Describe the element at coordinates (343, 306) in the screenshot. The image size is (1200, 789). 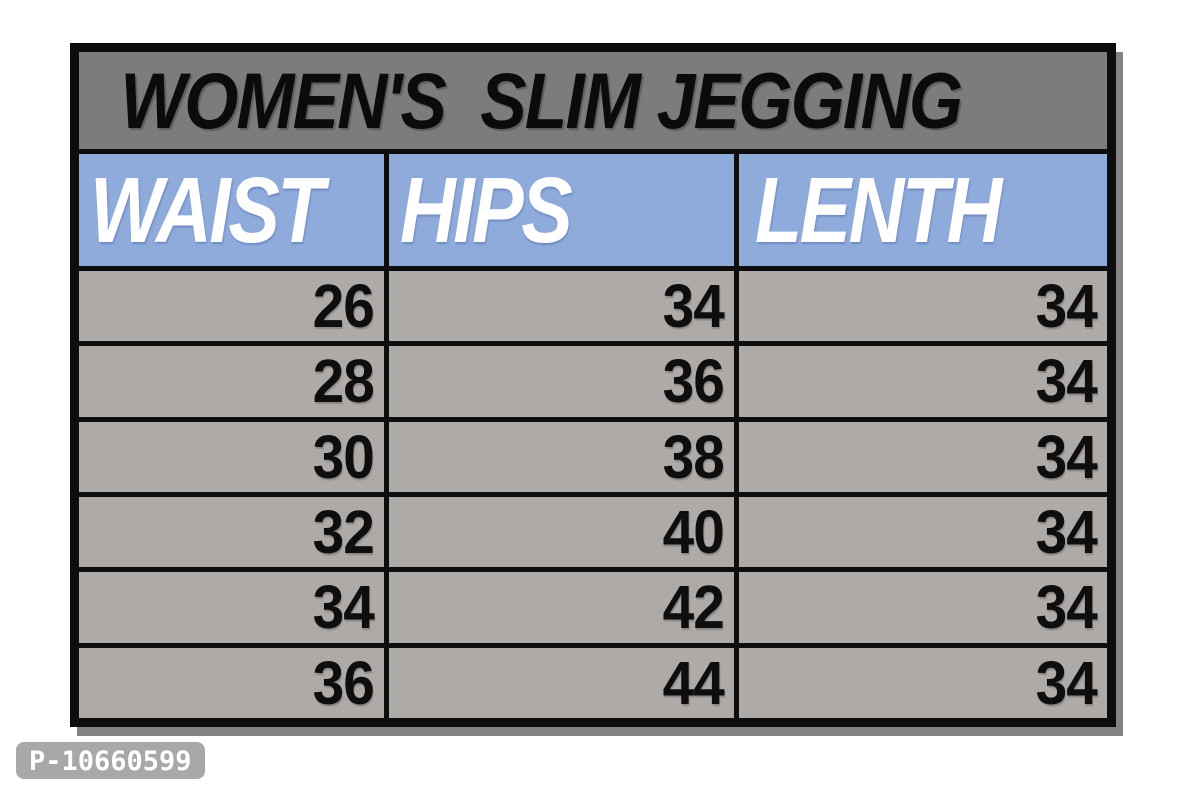
I see `cell-value: 26` at that location.